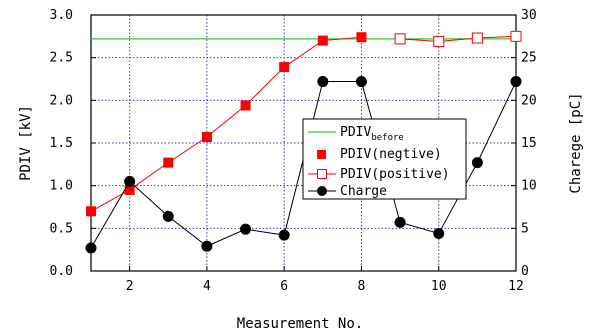 Image resolution: width=592 pixels, height=333 pixels. Describe the element at coordinates (130, 286) in the screenshot. I see `x-tick-label: 2` at that location.